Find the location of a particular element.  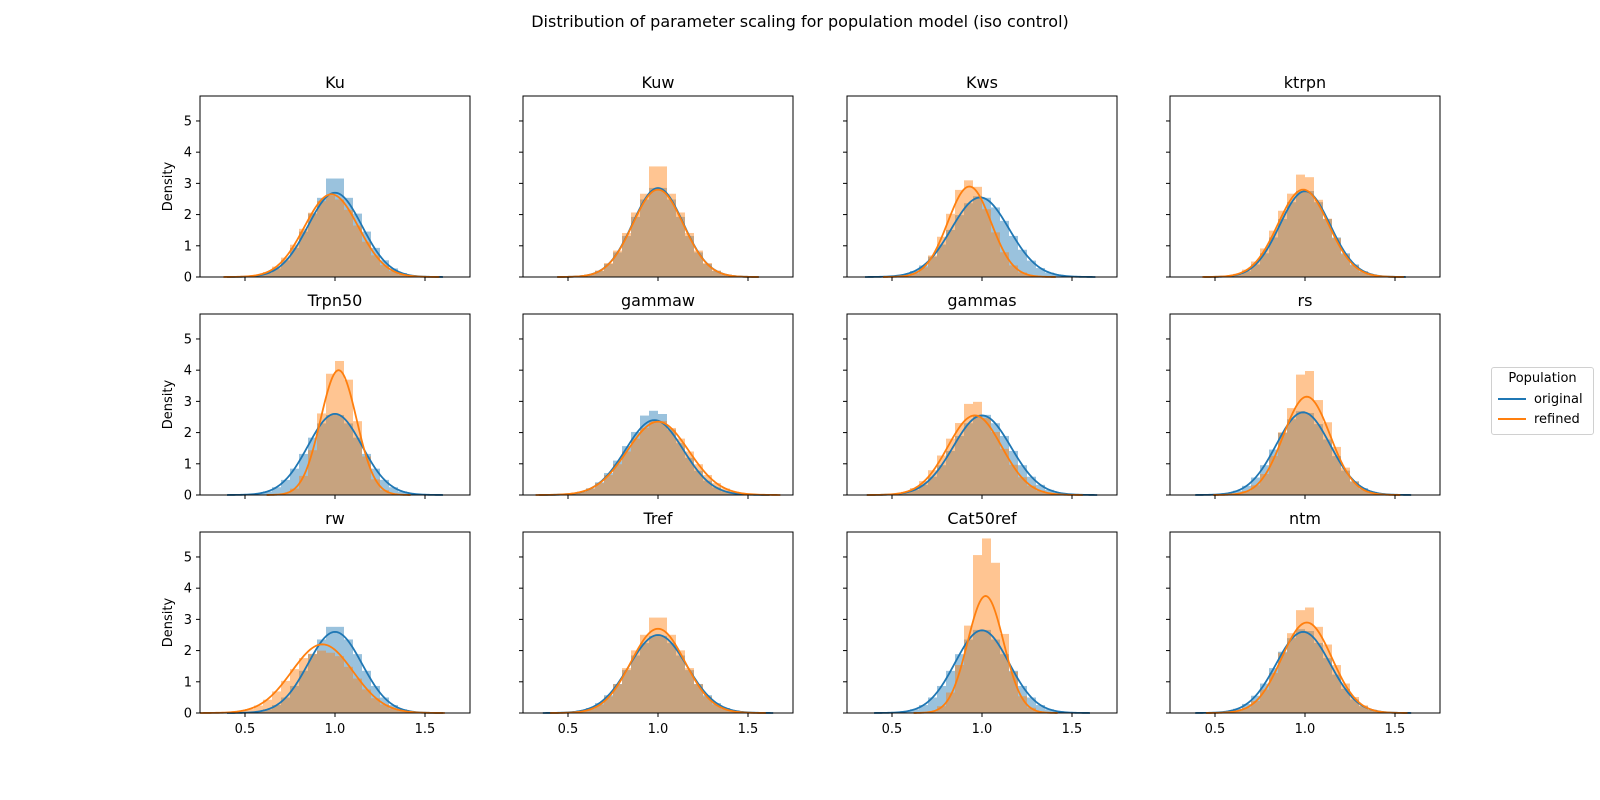

panel-title: Tref is located at coordinates (657, 518).